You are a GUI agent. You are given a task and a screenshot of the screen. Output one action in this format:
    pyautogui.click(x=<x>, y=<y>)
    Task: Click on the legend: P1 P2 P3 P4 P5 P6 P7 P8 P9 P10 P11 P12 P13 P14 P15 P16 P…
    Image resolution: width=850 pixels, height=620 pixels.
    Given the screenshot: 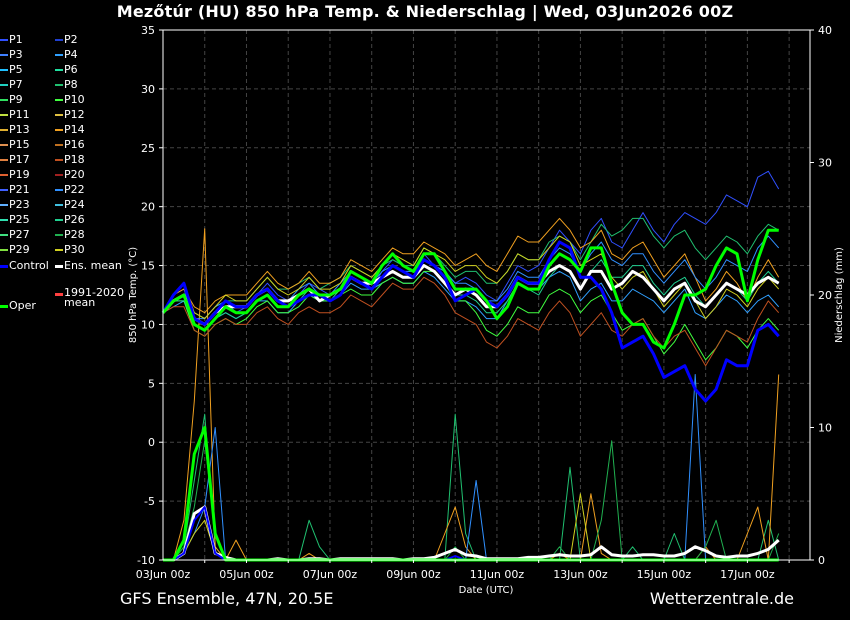 What is the action you would take?
    pyautogui.click(x=65, y=165)
    